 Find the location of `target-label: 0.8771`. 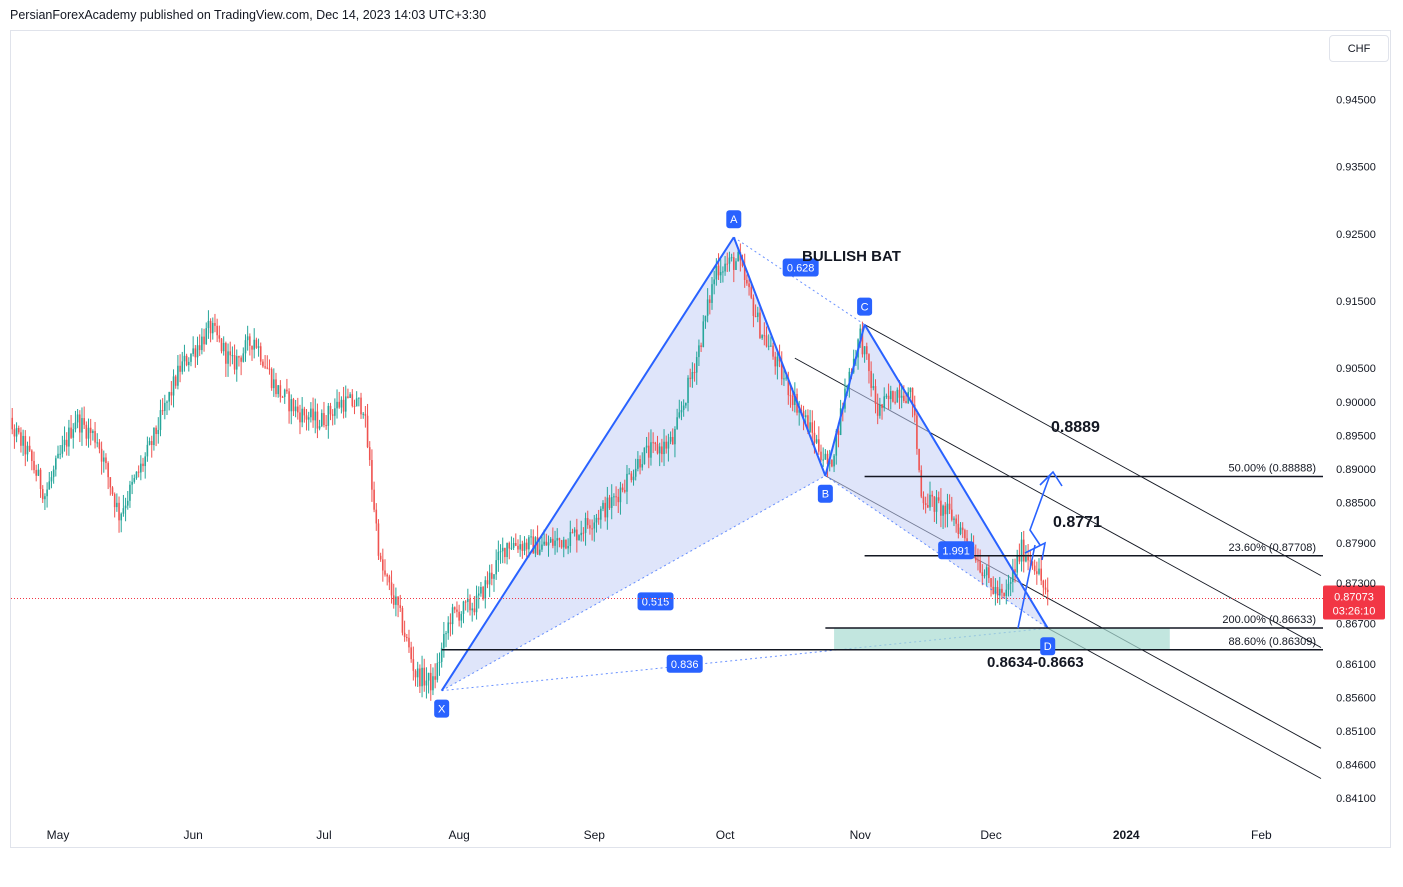

target-label: 0.8771 is located at coordinates (1077, 522).